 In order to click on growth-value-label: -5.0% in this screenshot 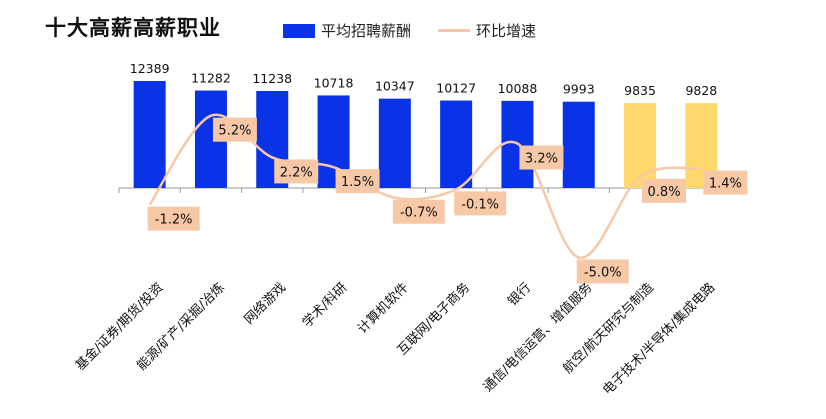, I will do `click(603, 273)`.